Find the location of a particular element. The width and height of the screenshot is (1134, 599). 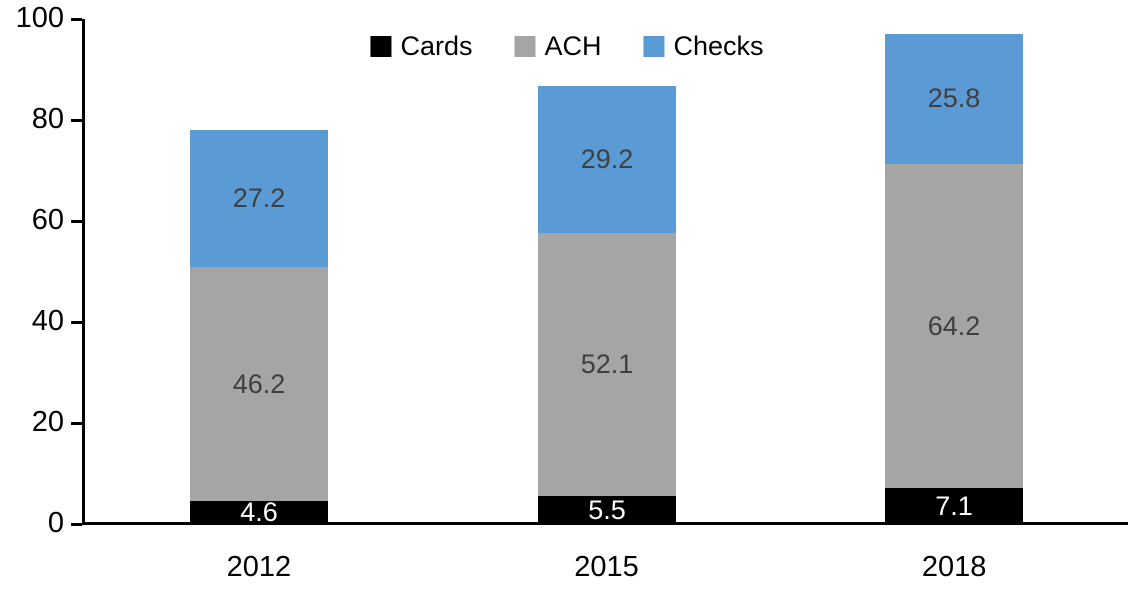

data-label: 27.2 is located at coordinates (259, 198).